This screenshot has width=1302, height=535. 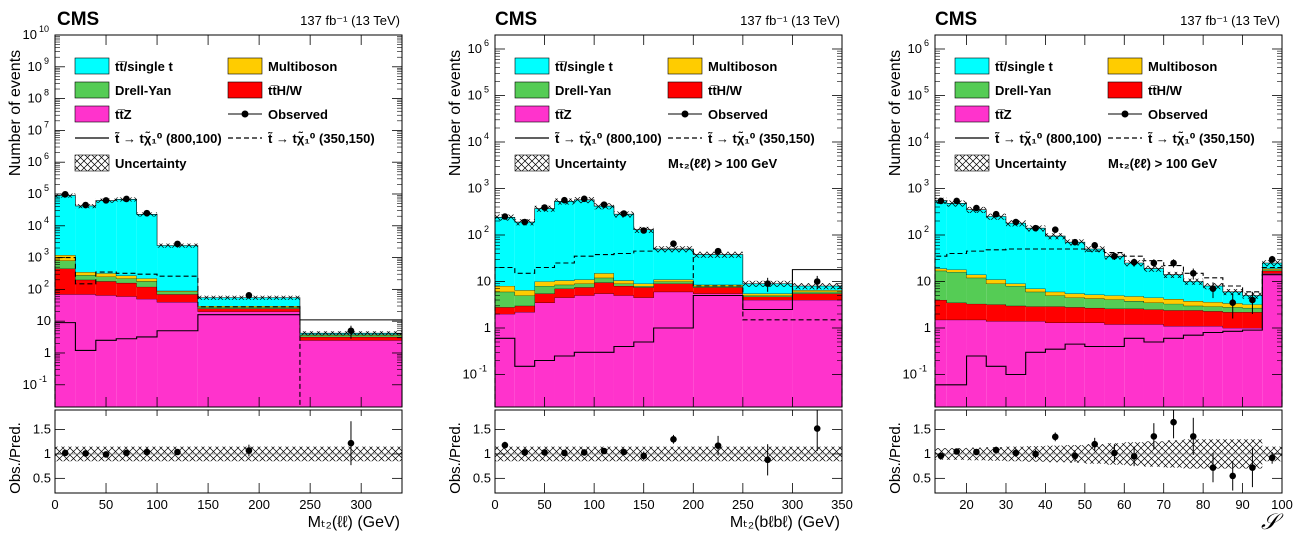 I want to click on outline-ttbar, so click(x=668, y=243).